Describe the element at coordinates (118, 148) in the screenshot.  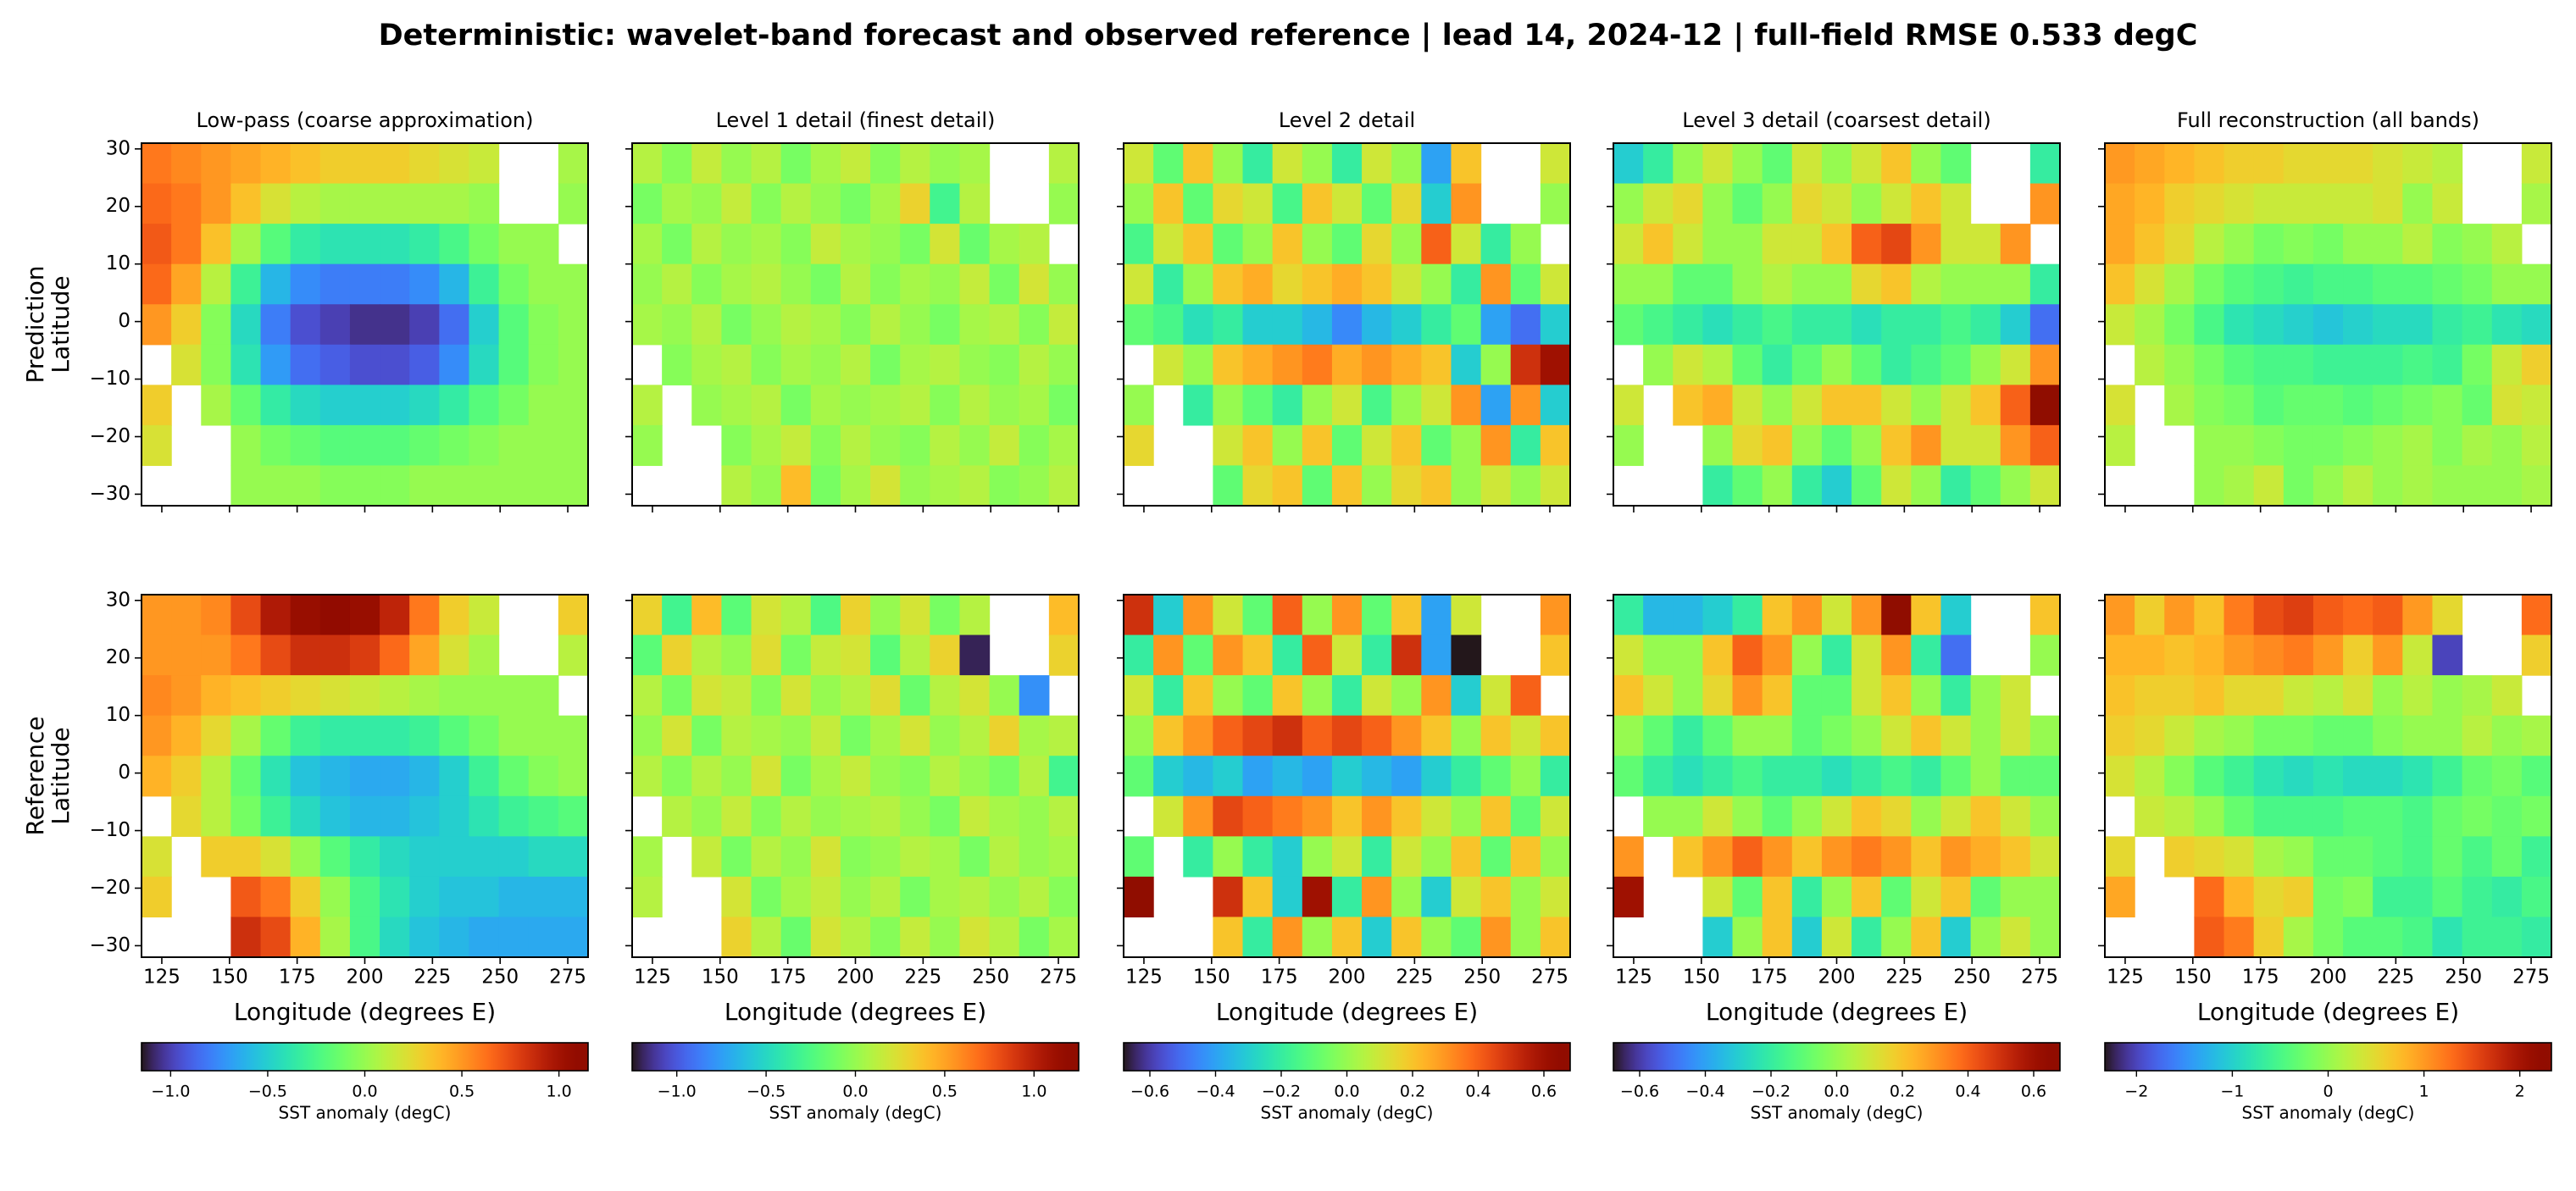
I see `y-tick-label: 30` at that location.